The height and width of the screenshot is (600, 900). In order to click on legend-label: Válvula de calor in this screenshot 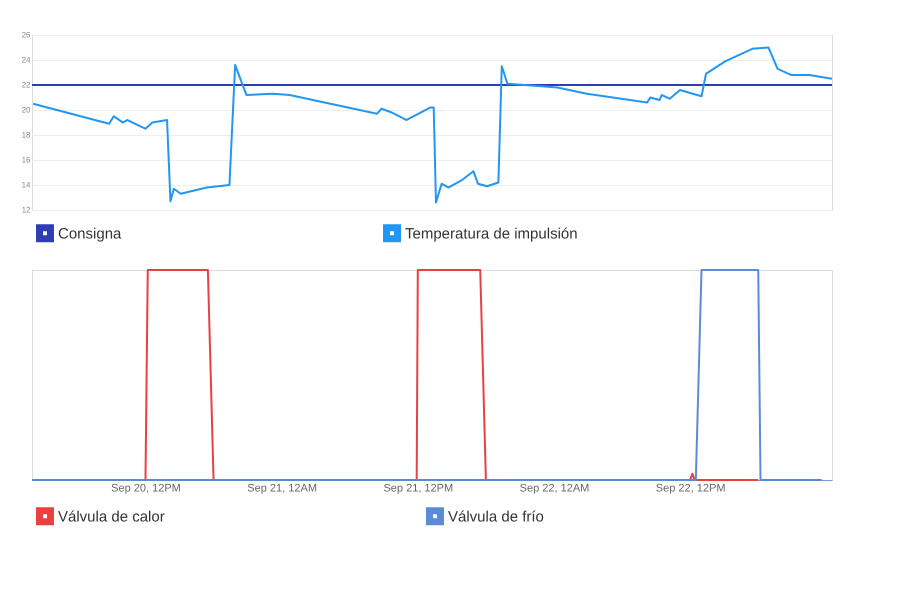, I will do `click(111, 517)`.